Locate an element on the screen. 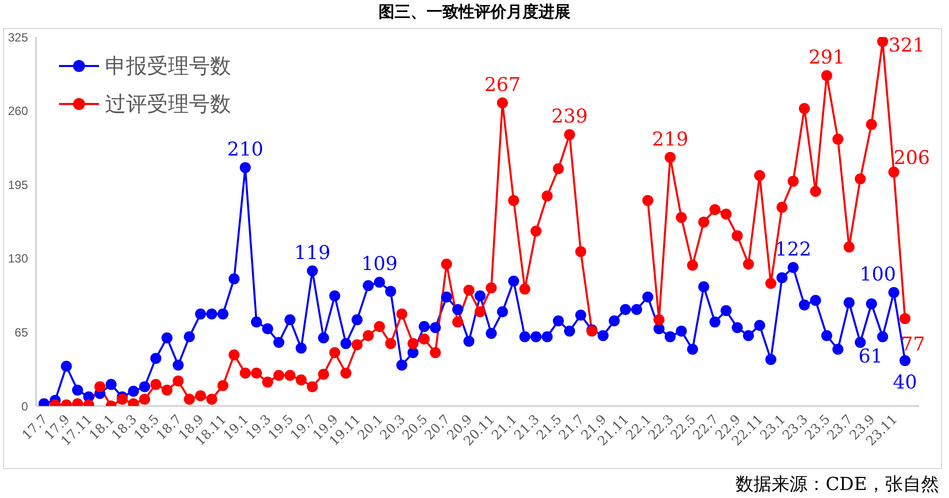 The image size is (949, 498). data-label: 61 is located at coordinates (870, 357).